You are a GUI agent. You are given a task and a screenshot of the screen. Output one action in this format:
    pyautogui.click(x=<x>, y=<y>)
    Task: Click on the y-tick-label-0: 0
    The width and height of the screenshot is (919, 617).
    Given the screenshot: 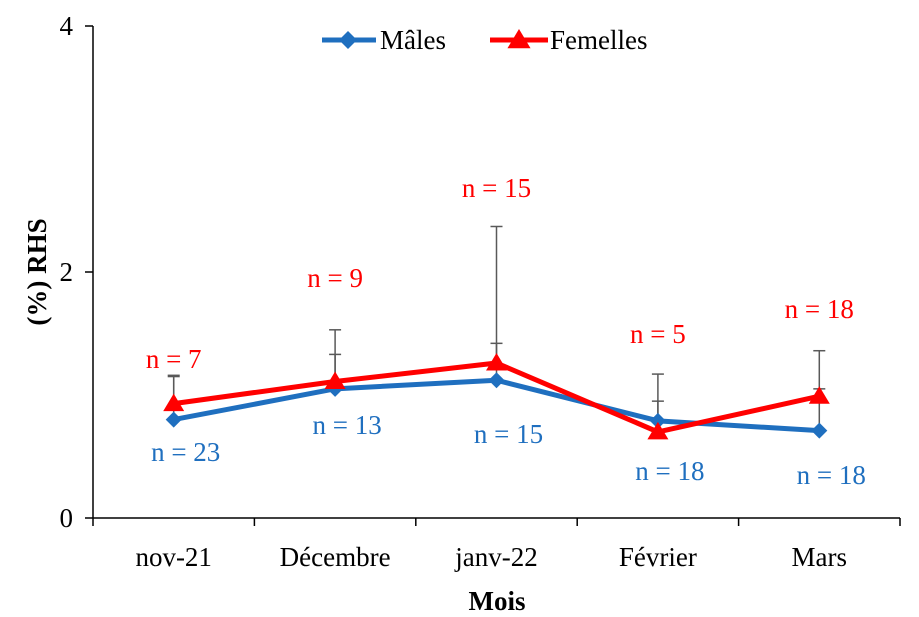 What is the action you would take?
    pyautogui.click(x=67, y=518)
    